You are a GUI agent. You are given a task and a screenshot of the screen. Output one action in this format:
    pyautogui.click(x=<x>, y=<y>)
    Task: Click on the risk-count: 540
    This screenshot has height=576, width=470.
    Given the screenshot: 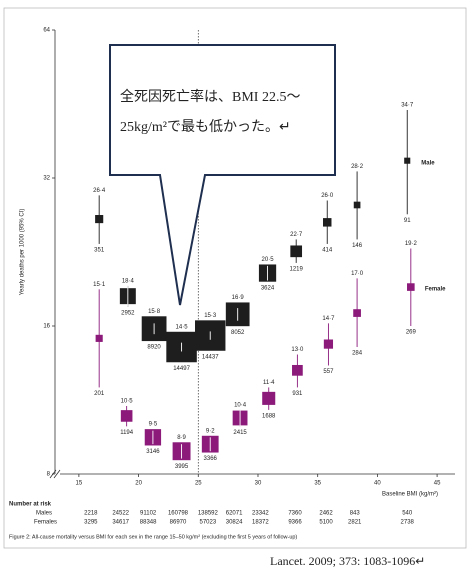 What is the action you would take?
    pyautogui.click(x=407, y=514)
    